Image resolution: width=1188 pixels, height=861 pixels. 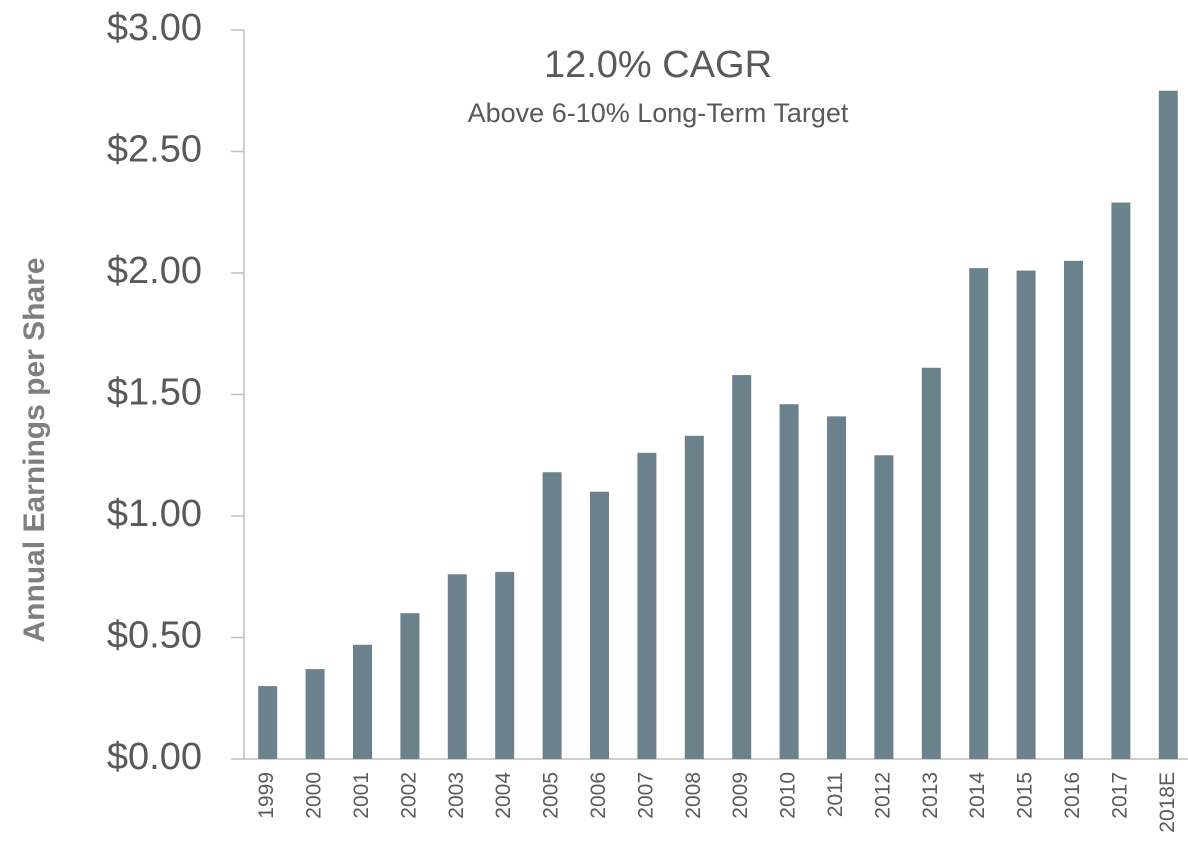 What do you see at coordinates (154, 514) in the screenshot?
I see `y-tick-label: $1.00` at bounding box center [154, 514].